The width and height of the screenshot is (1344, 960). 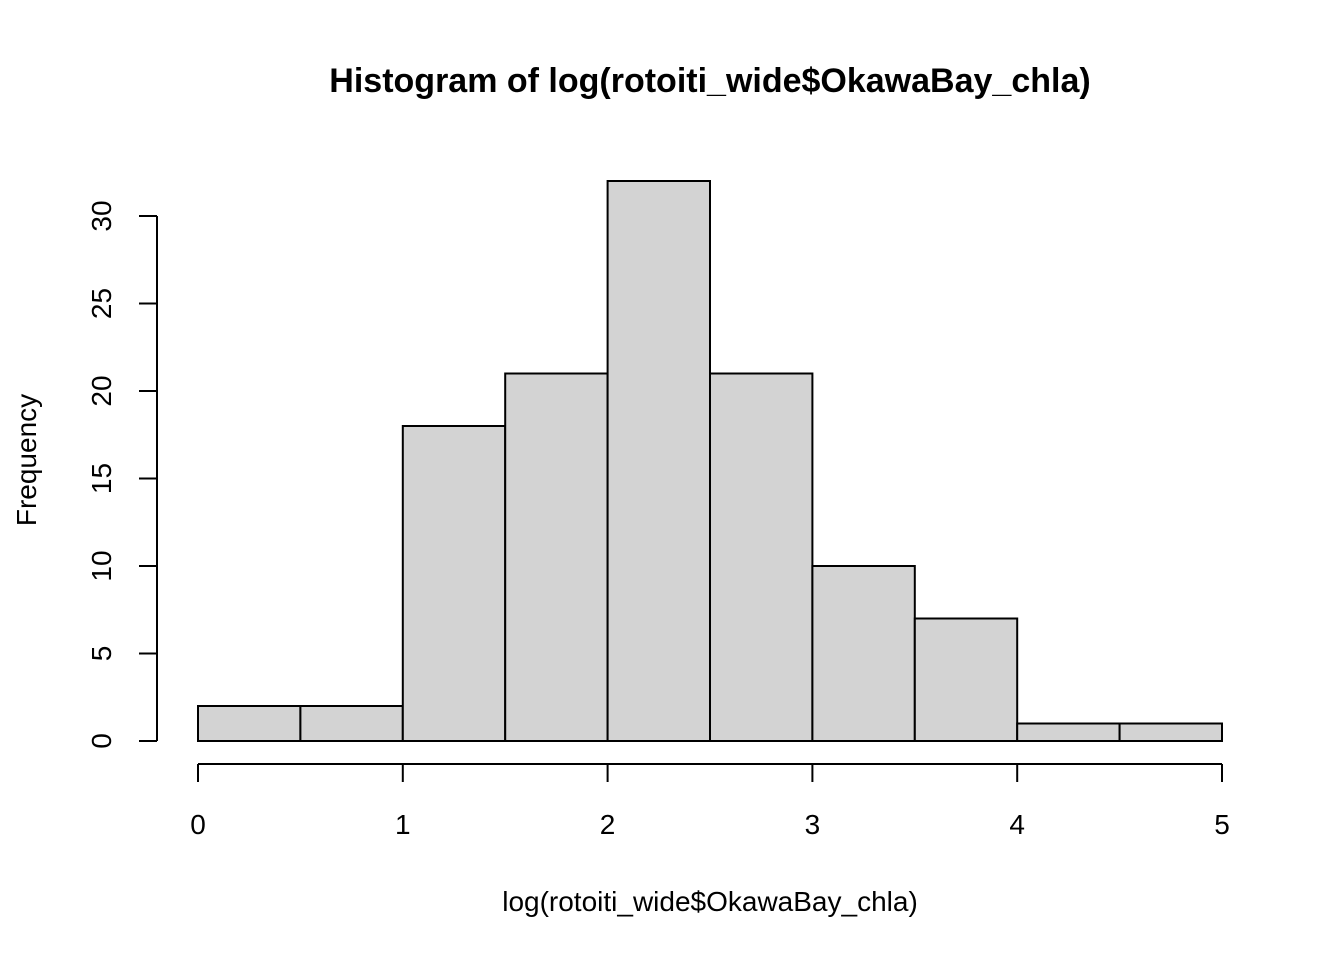 I want to click on y-axis: 0 5 10 15 20 25 30, so click(x=122, y=474).